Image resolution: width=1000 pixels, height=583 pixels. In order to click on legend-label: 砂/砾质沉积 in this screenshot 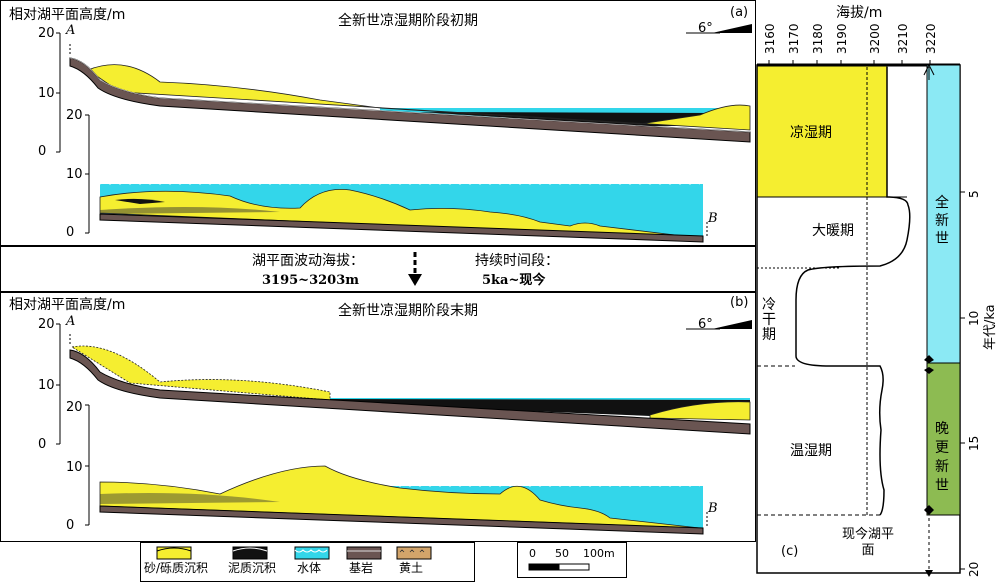, I will do `click(176, 568)`.